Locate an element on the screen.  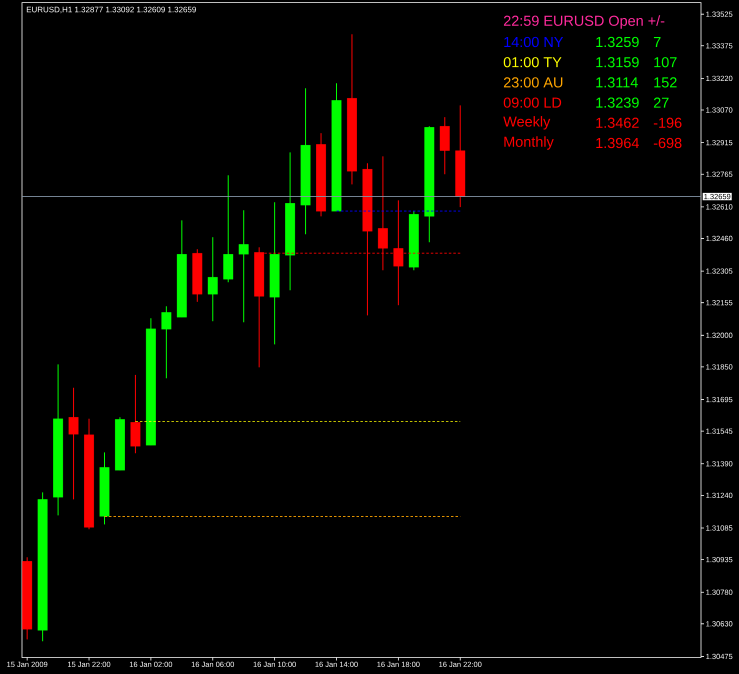
annotation: 107 is located at coordinates (665, 62).